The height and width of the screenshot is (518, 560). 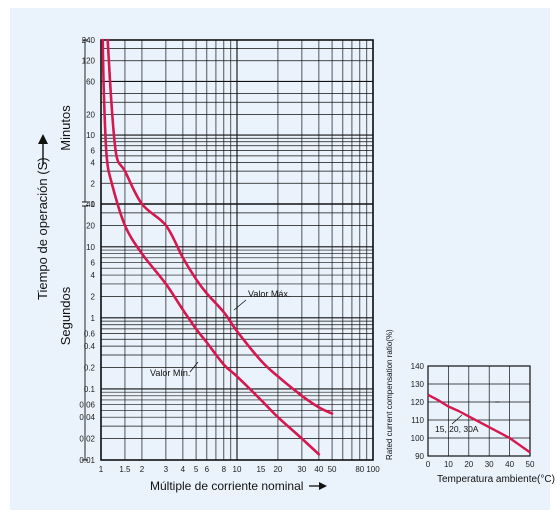 What do you see at coordinates (207, 469) in the screenshot?
I see `x-tick-label: 6` at bounding box center [207, 469].